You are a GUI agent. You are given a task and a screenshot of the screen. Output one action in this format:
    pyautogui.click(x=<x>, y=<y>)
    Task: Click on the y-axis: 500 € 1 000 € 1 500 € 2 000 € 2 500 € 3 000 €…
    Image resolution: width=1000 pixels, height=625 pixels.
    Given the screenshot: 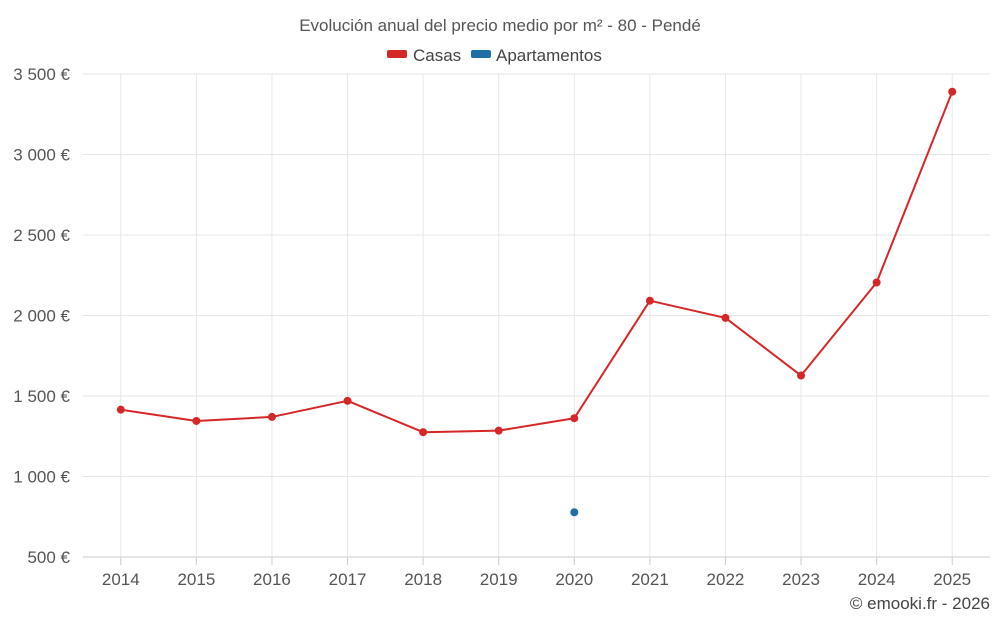 What is the action you would take?
    pyautogui.click(x=41, y=316)
    